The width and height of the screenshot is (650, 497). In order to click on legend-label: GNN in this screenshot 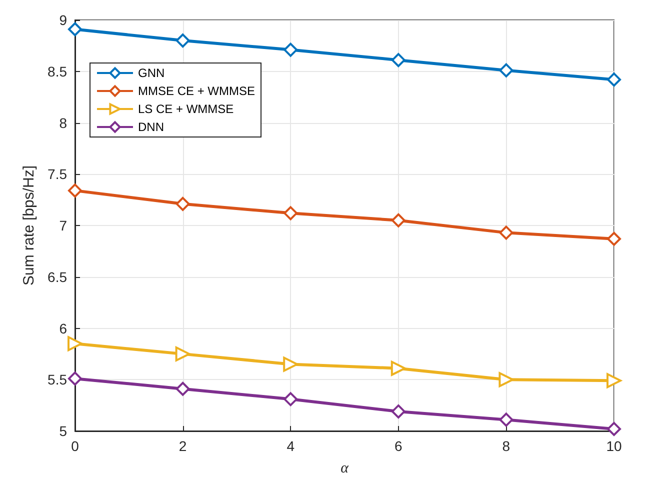, I will do `click(151, 73)`.